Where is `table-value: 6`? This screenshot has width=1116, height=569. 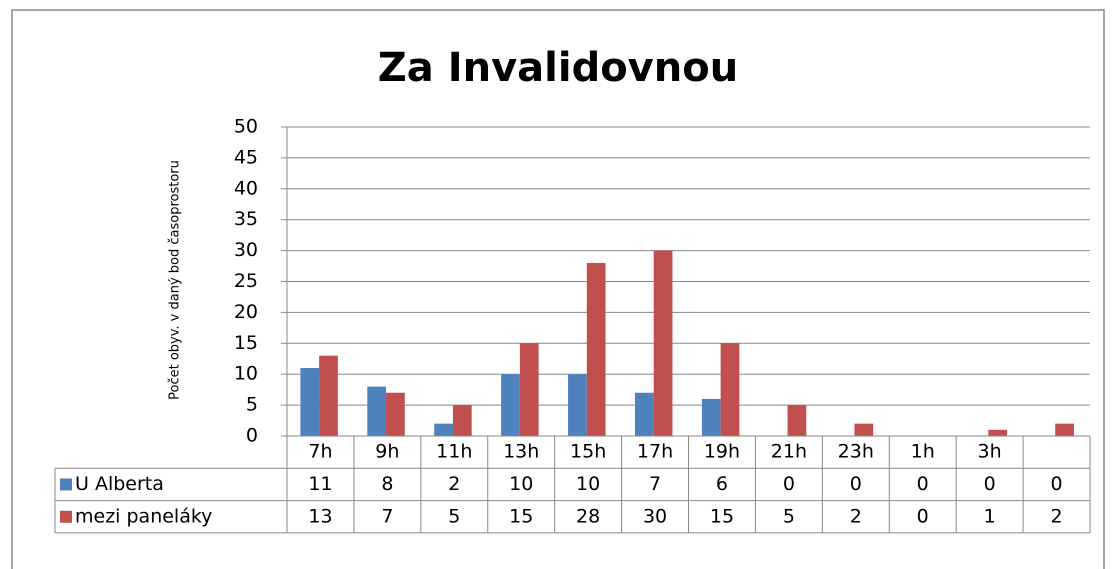
table-value: 6 is located at coordinates (722, 484).